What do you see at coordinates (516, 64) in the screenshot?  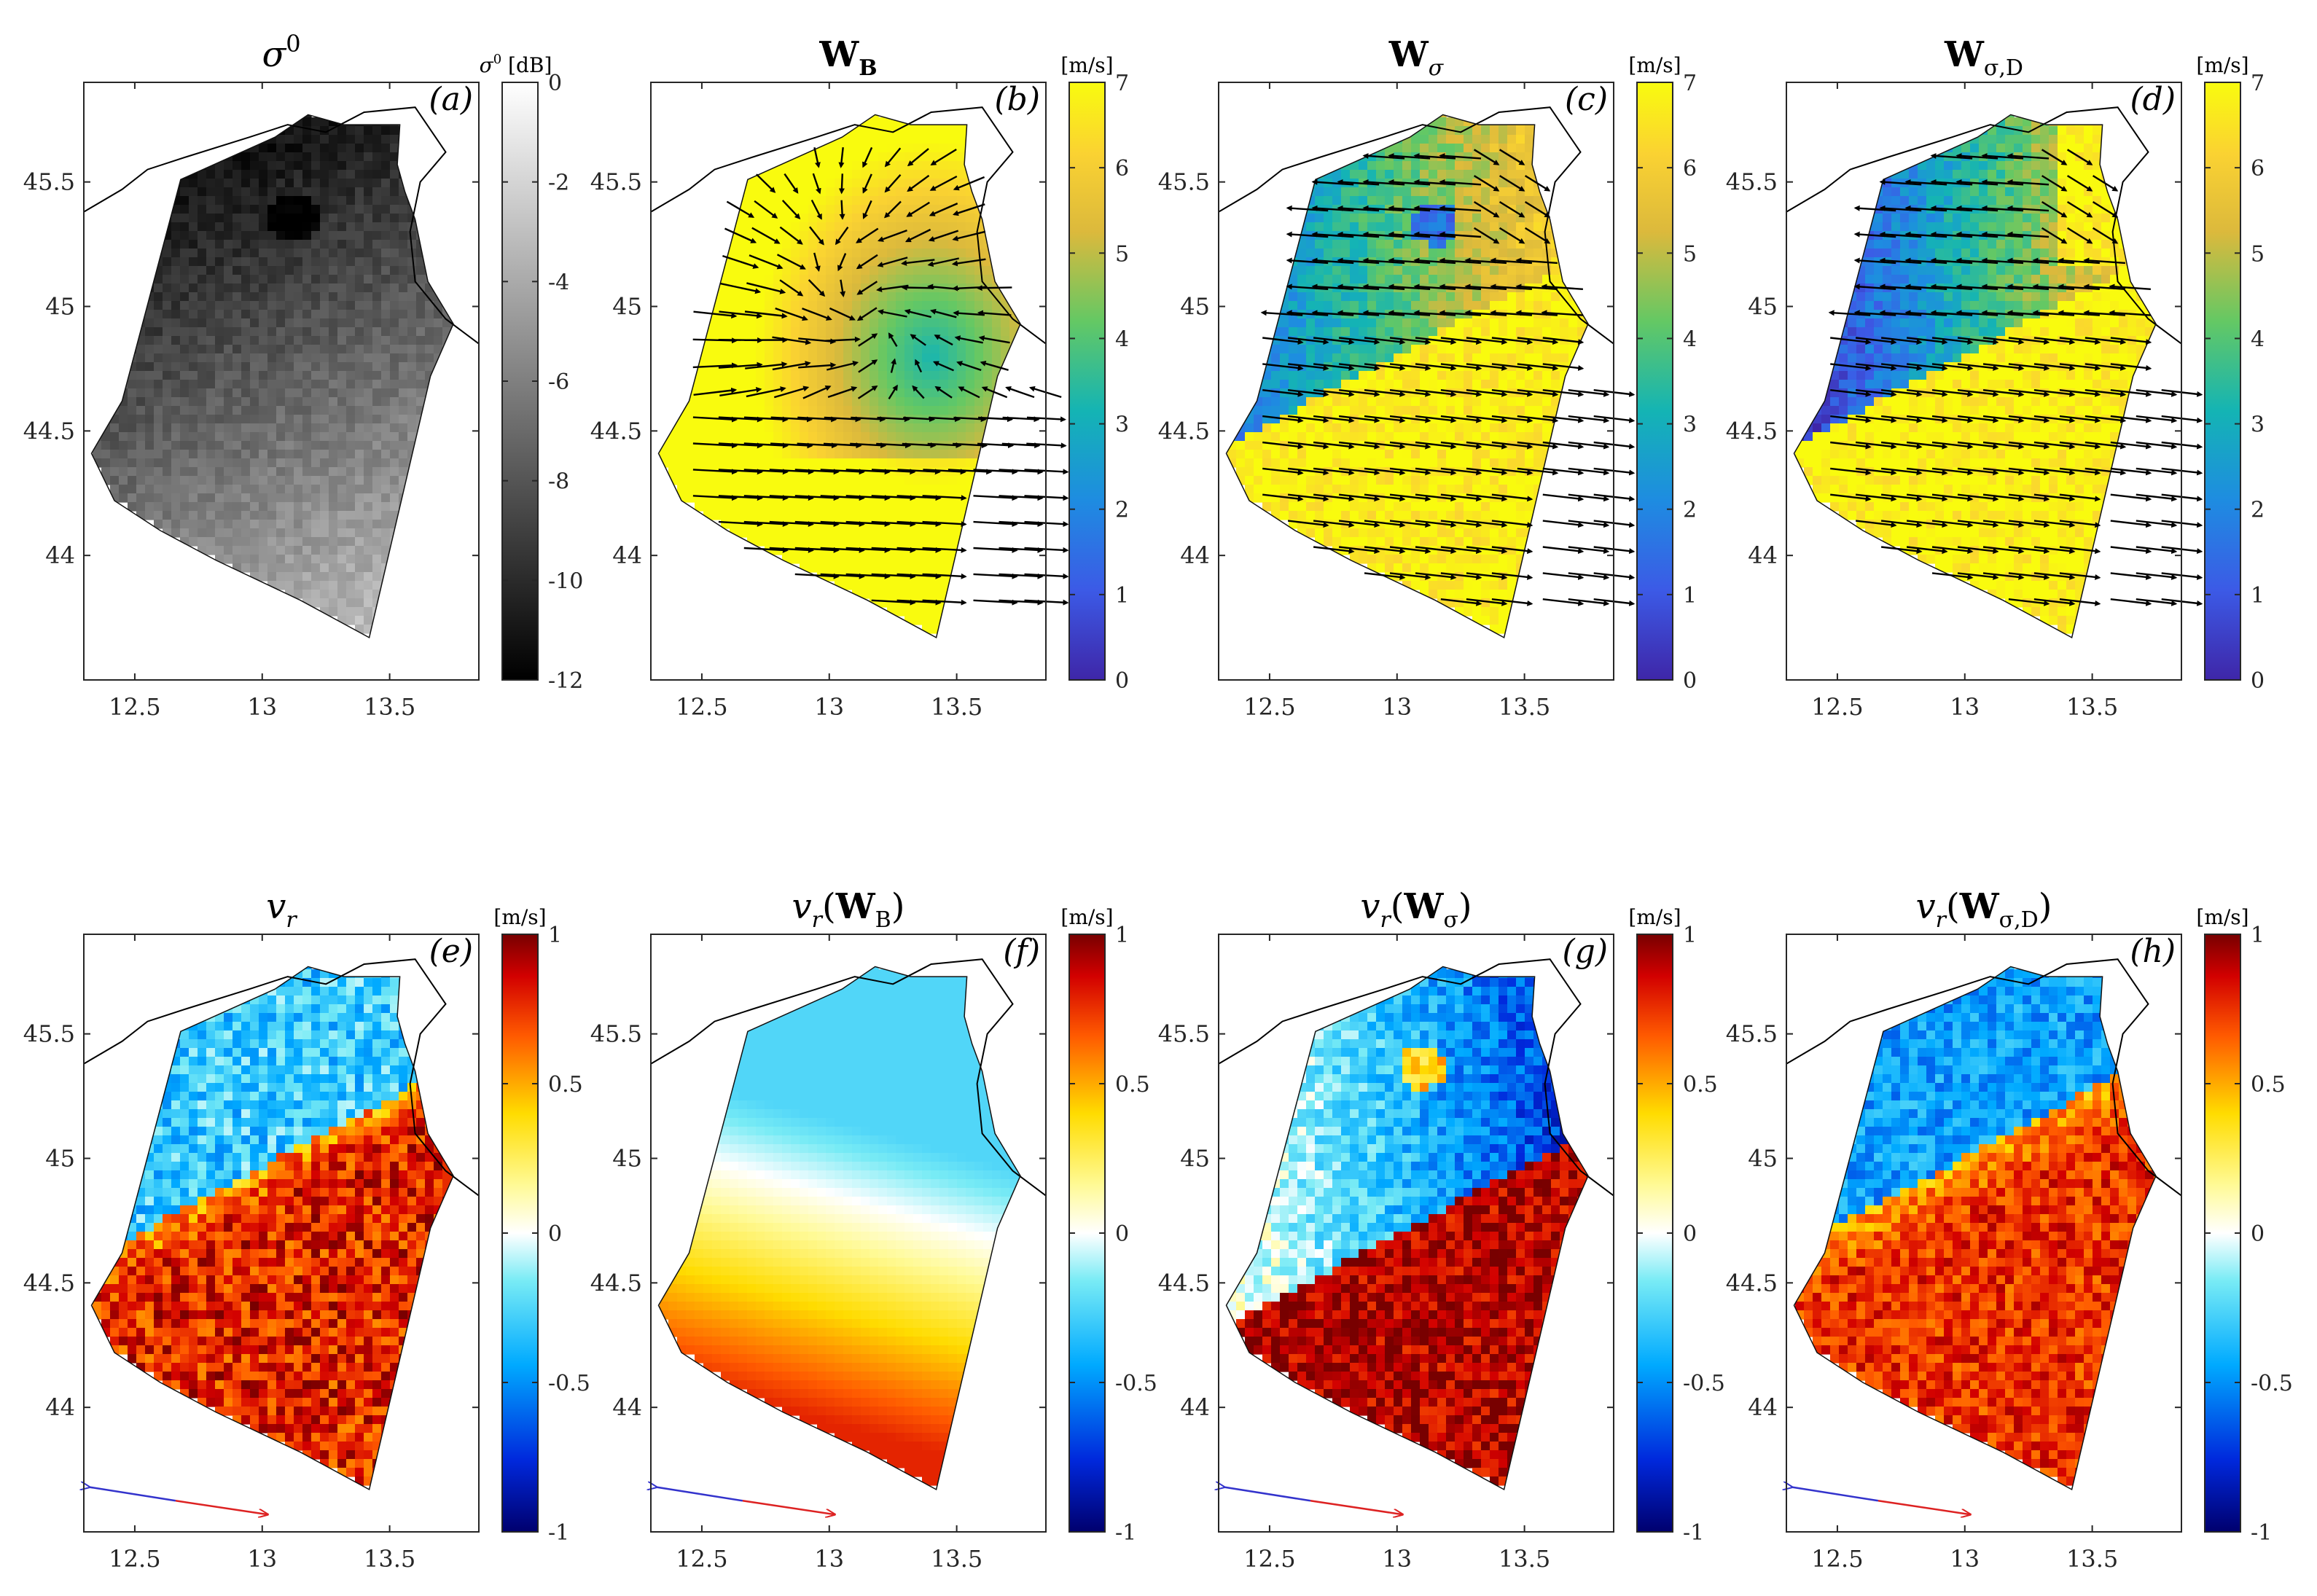 I see `colorbar-unit: σ0 [dB]` at bounding box center [516, 64].